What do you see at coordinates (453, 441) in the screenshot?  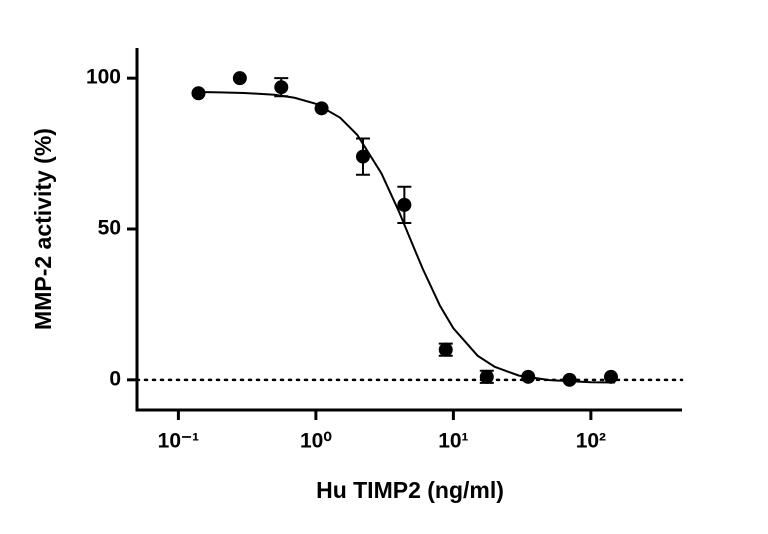 I see `x-tick-label: 10¹` at bounding box center [453, 441].